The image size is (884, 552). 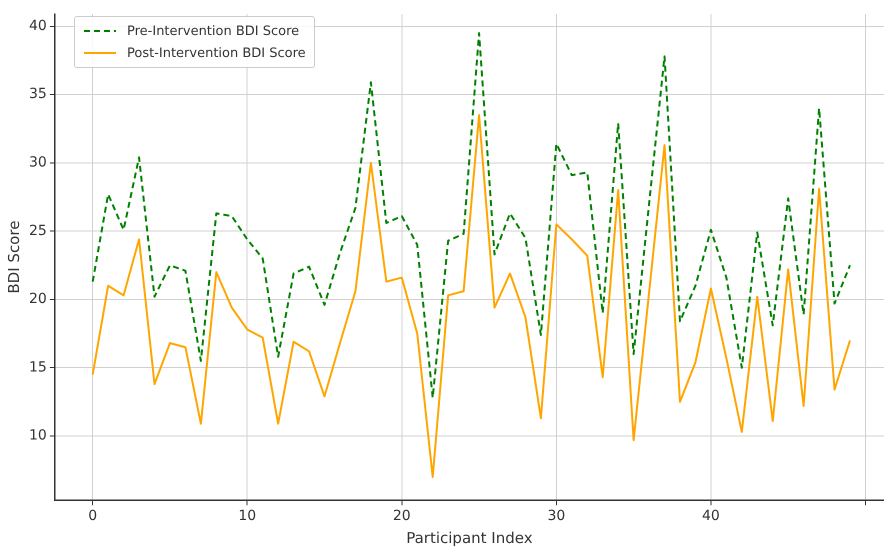 I want to click on x-tick-label: 30, so click(x=556, y=516).